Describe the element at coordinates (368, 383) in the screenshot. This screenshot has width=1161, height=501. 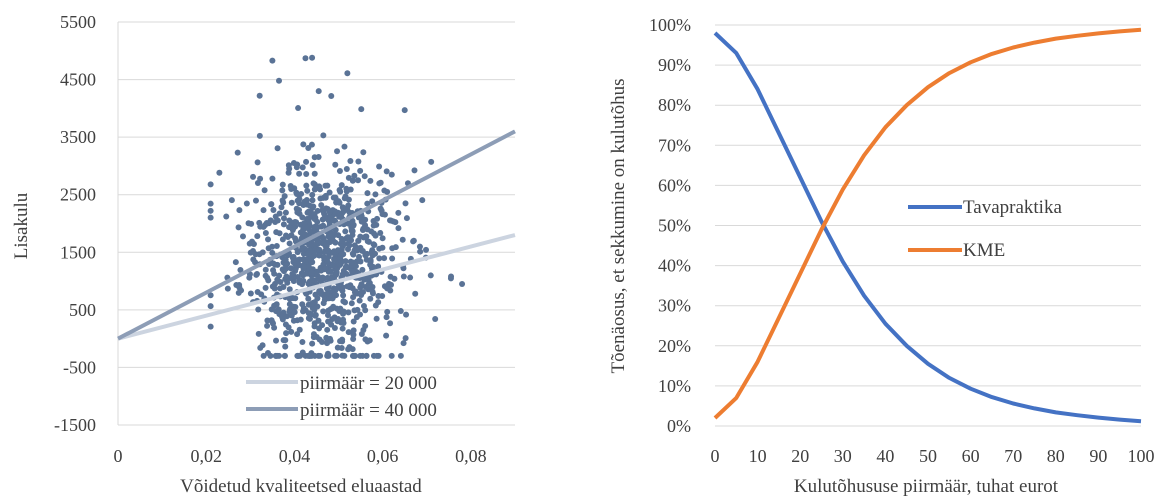
I see `legend-label-20000: piirmäär = 20 000` at that location.